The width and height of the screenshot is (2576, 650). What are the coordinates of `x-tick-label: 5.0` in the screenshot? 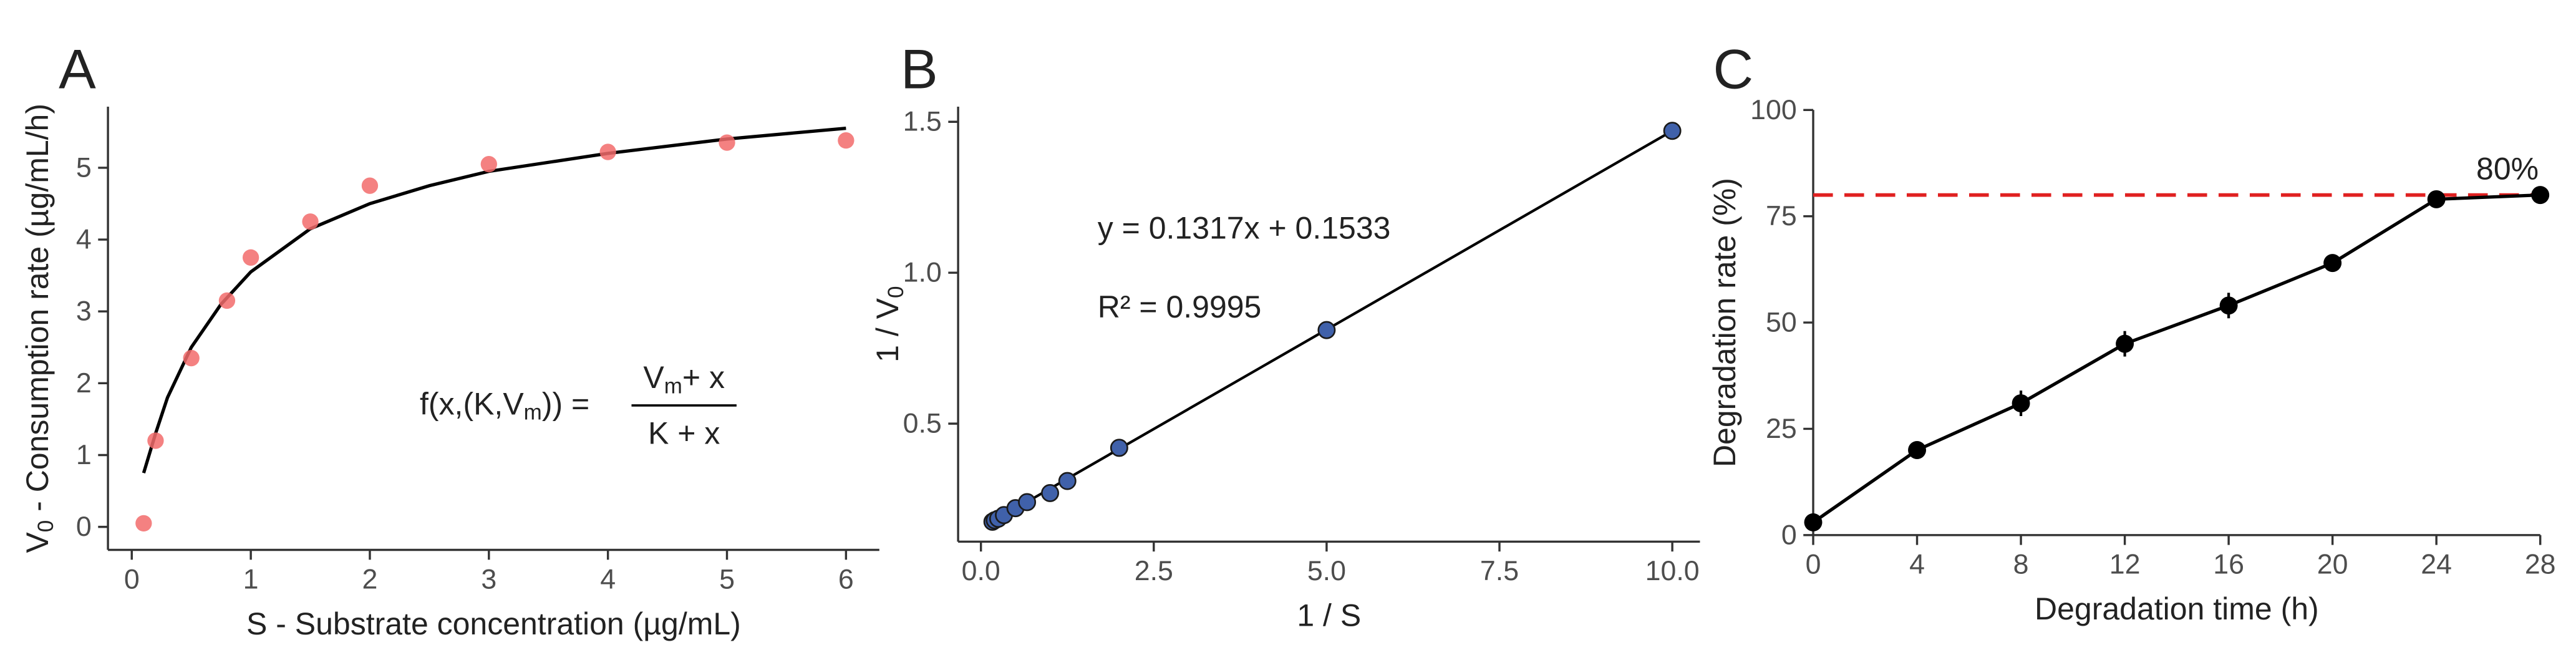 It's located at (1326, 571).